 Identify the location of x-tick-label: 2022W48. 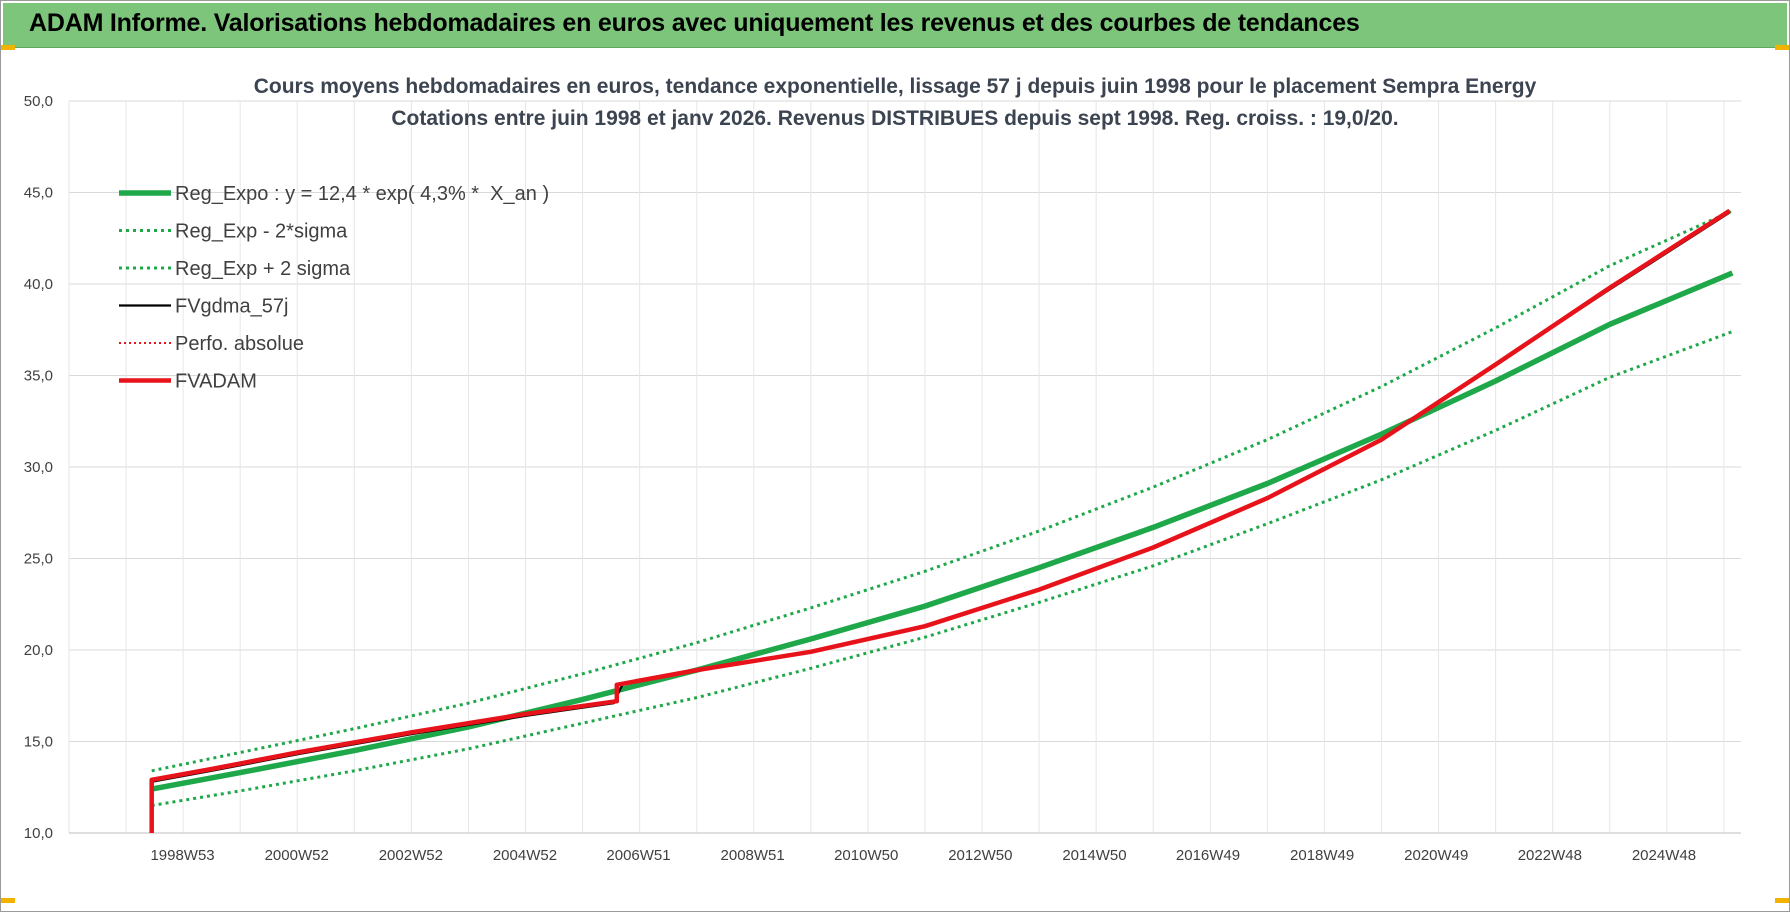
(1550, 855).